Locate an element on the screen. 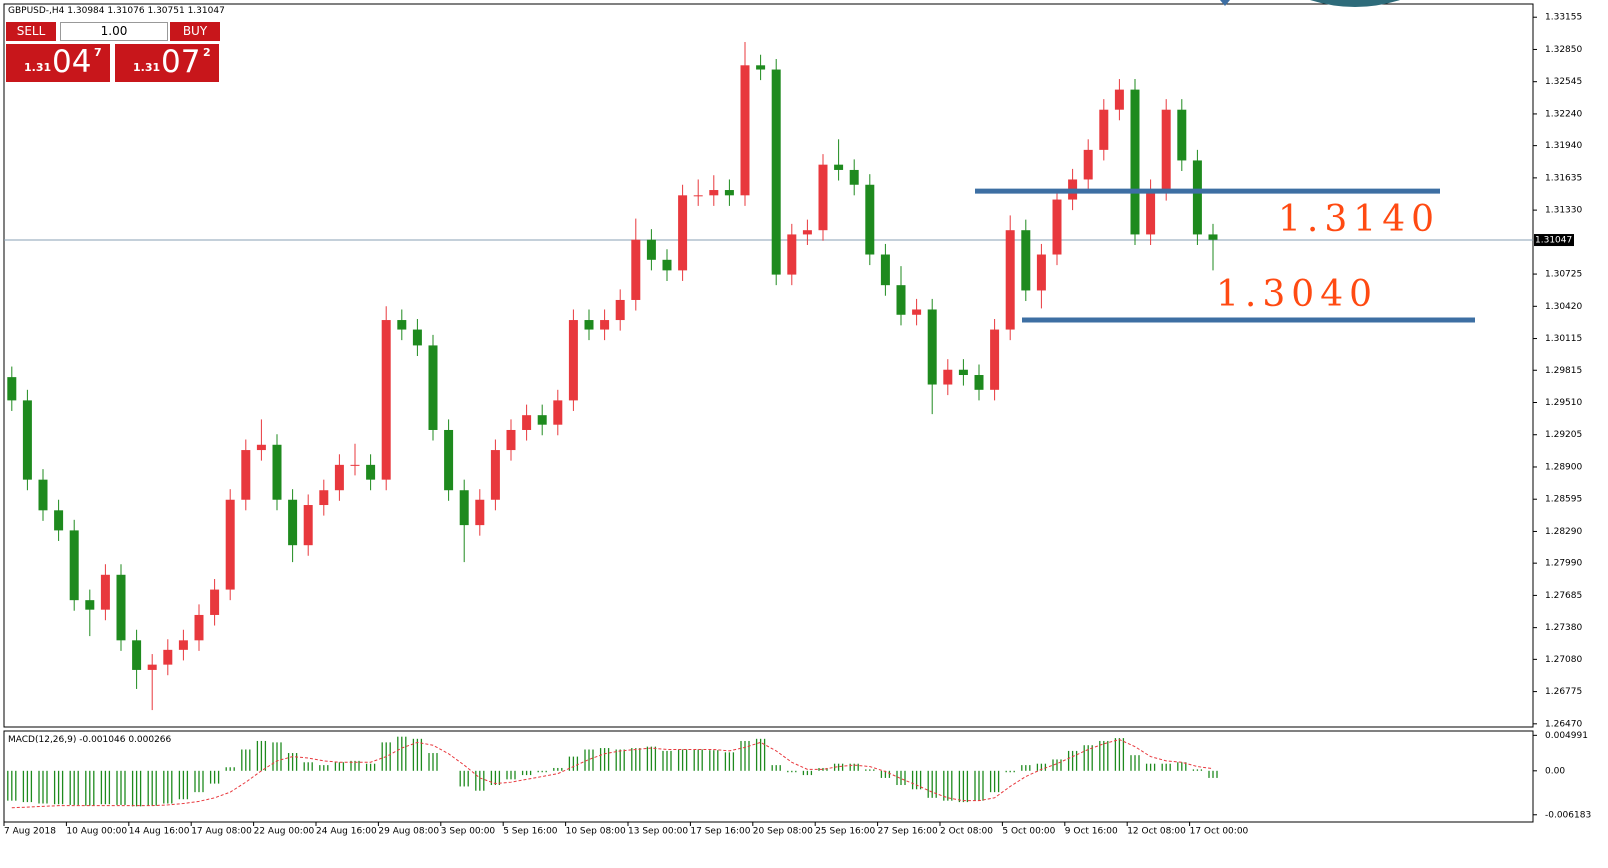  x-tick-label: 7 Aug 2018 is located at coordinates (30, 832).